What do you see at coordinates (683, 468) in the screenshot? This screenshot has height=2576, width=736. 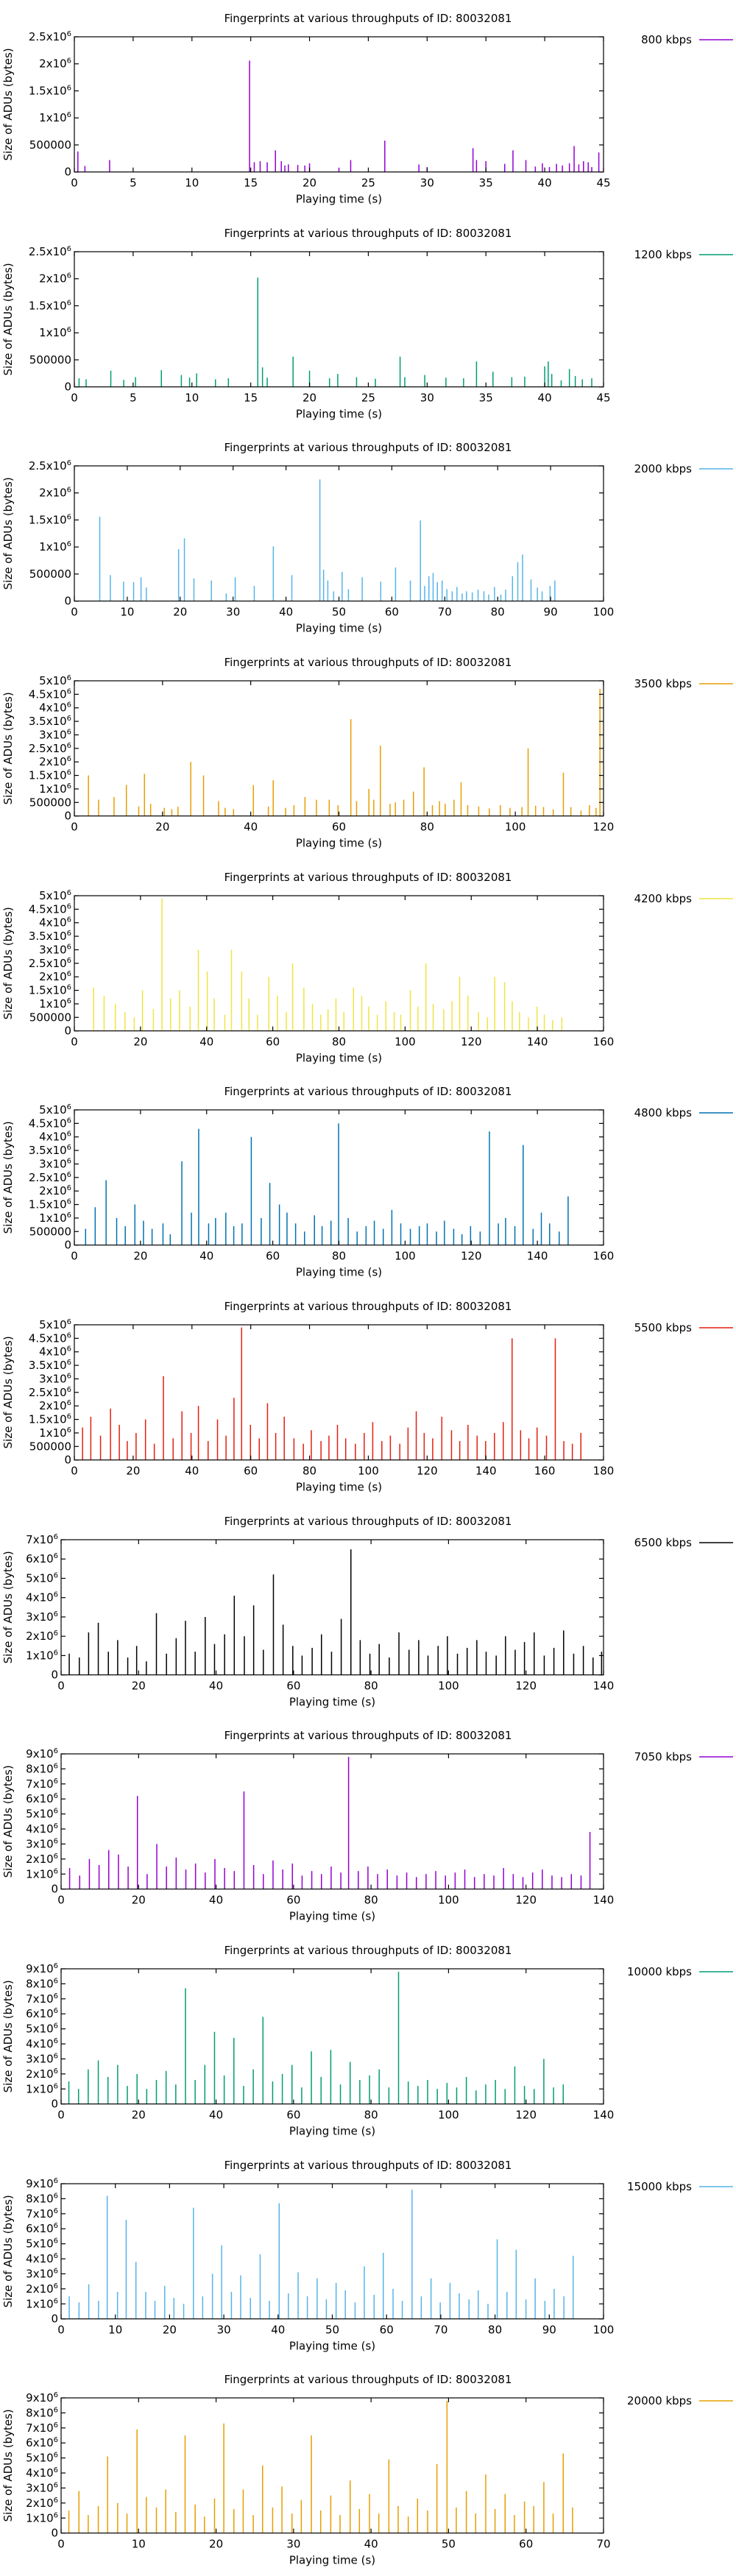 I see `legend: 2000 kbps` at bounding box center [683, 468].